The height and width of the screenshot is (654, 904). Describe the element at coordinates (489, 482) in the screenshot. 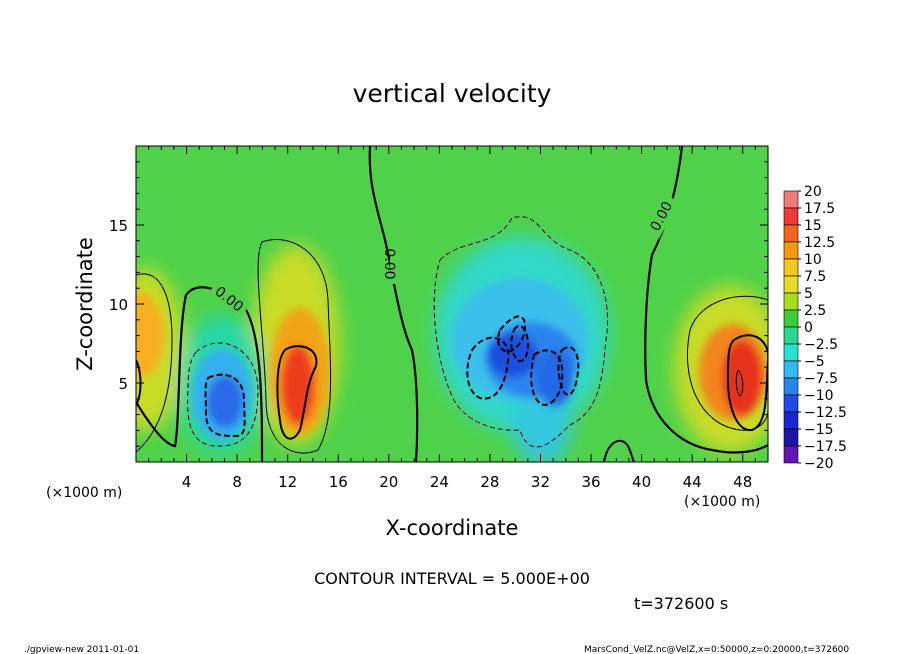

I see `x-tick-label: 28` at that location.